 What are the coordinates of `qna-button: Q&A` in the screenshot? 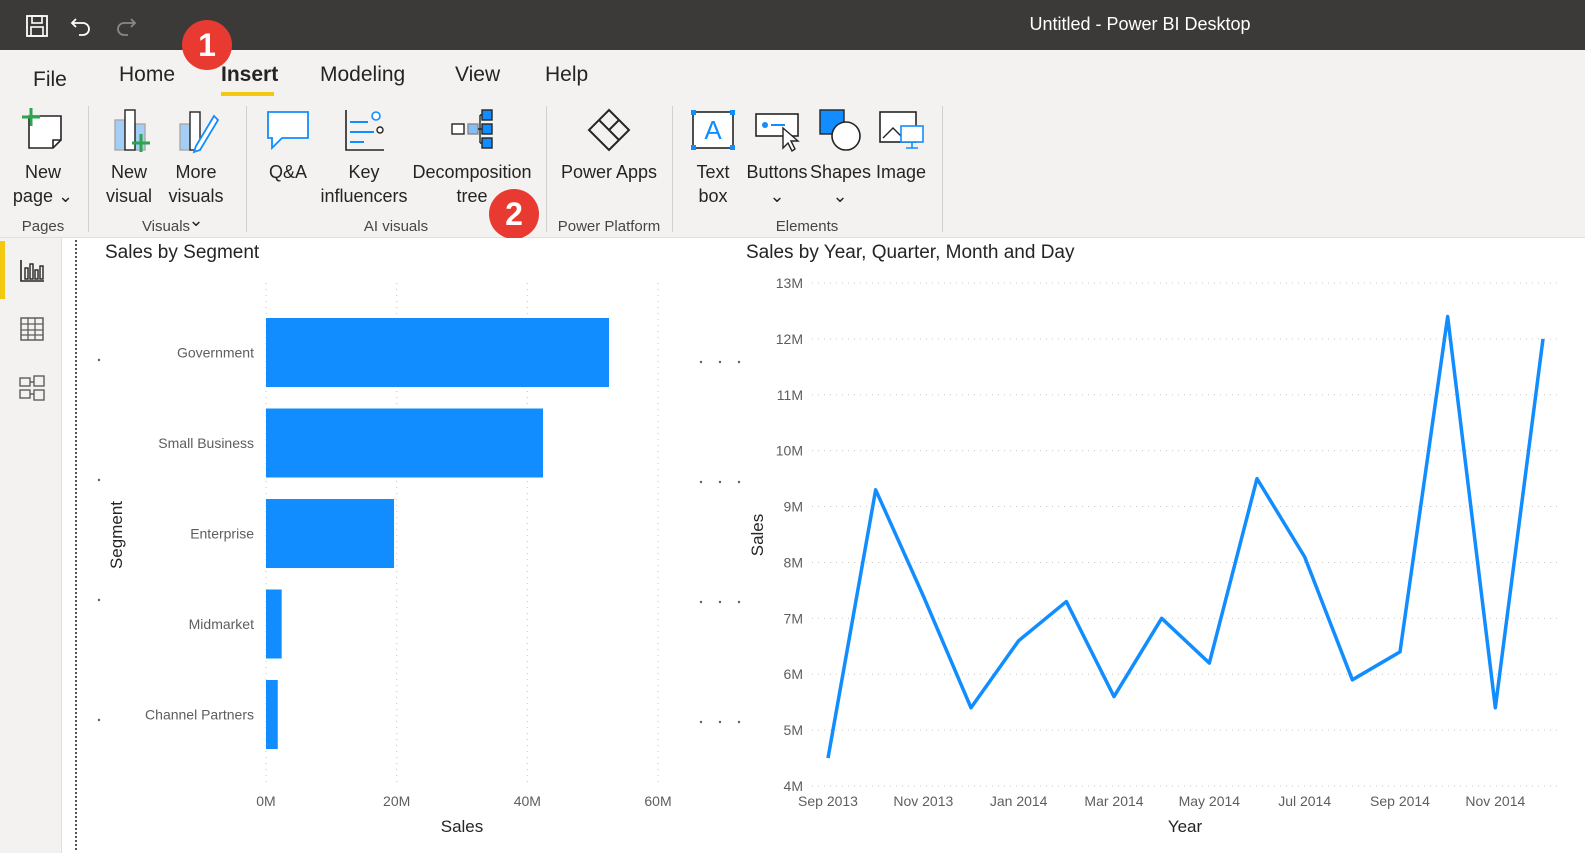 It's located at (288, 145).